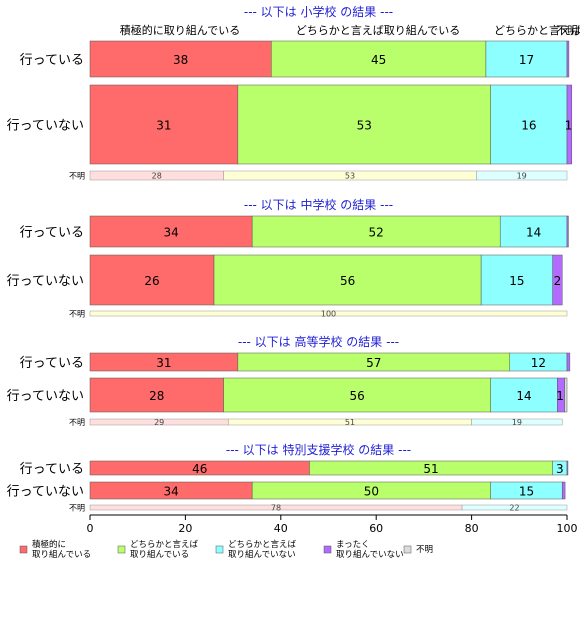 The width and height of the screenshot is (580, 636). I want to click on data-label: 50, so click(371, 492).